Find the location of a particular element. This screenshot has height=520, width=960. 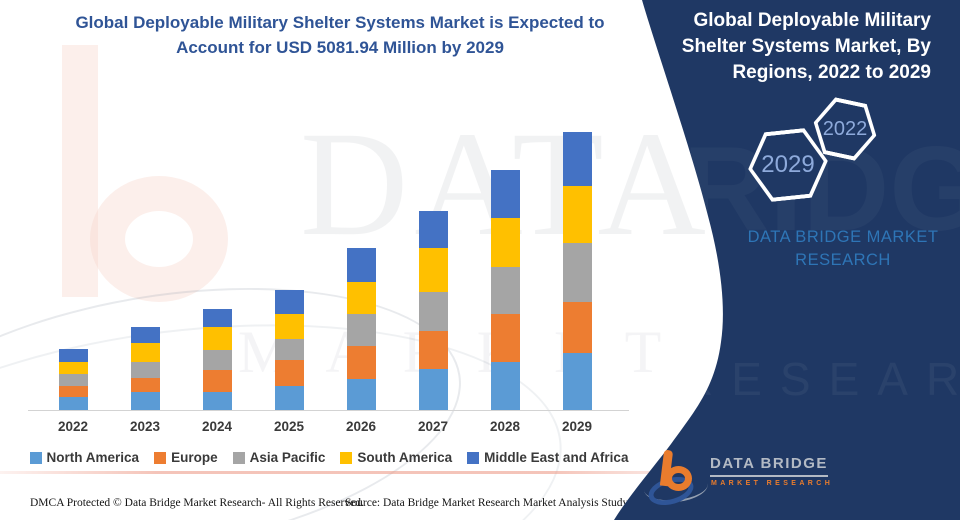

bar-2028 is located at coordinates (505, 290).